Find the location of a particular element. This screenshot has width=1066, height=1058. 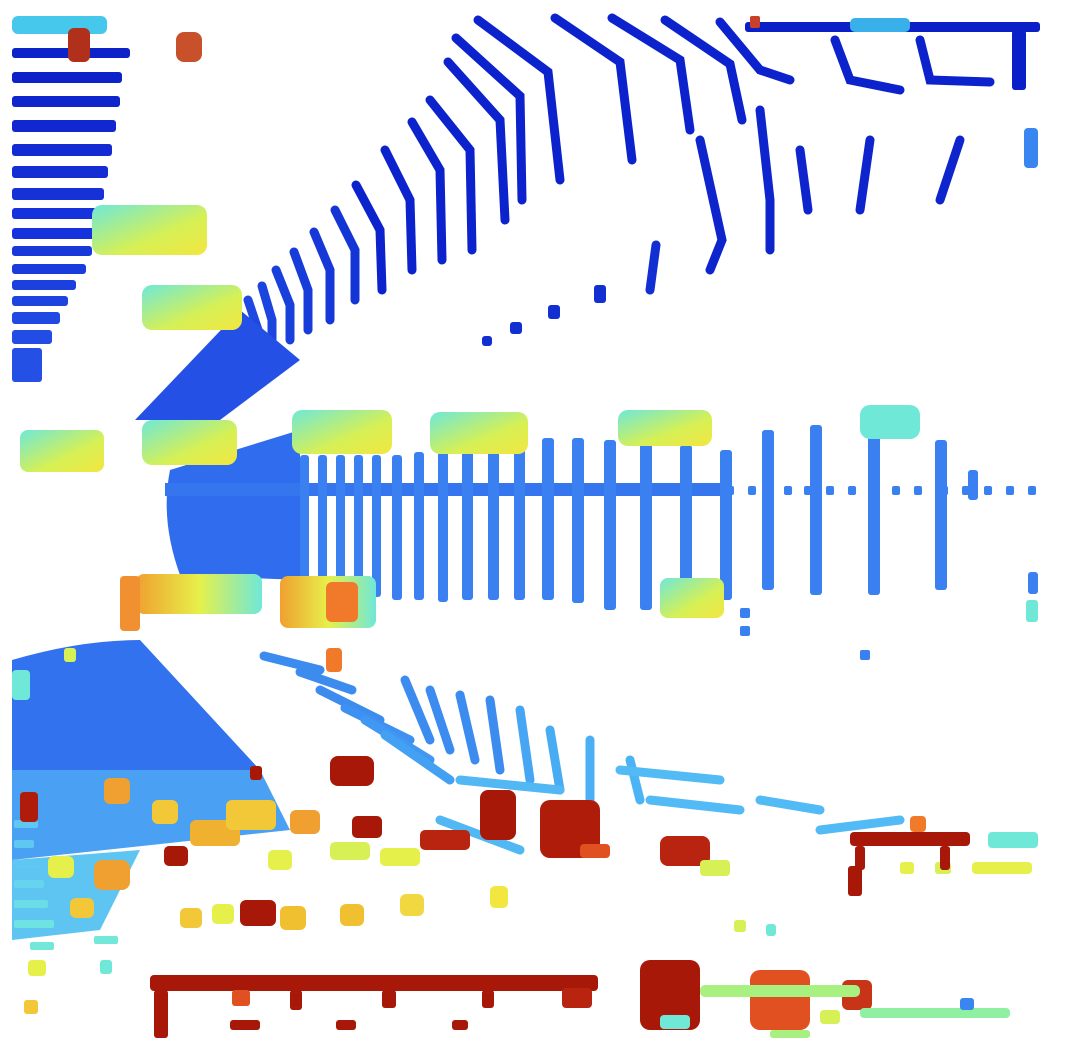

scan-arcs-lower is located at coordinates (582, 753).